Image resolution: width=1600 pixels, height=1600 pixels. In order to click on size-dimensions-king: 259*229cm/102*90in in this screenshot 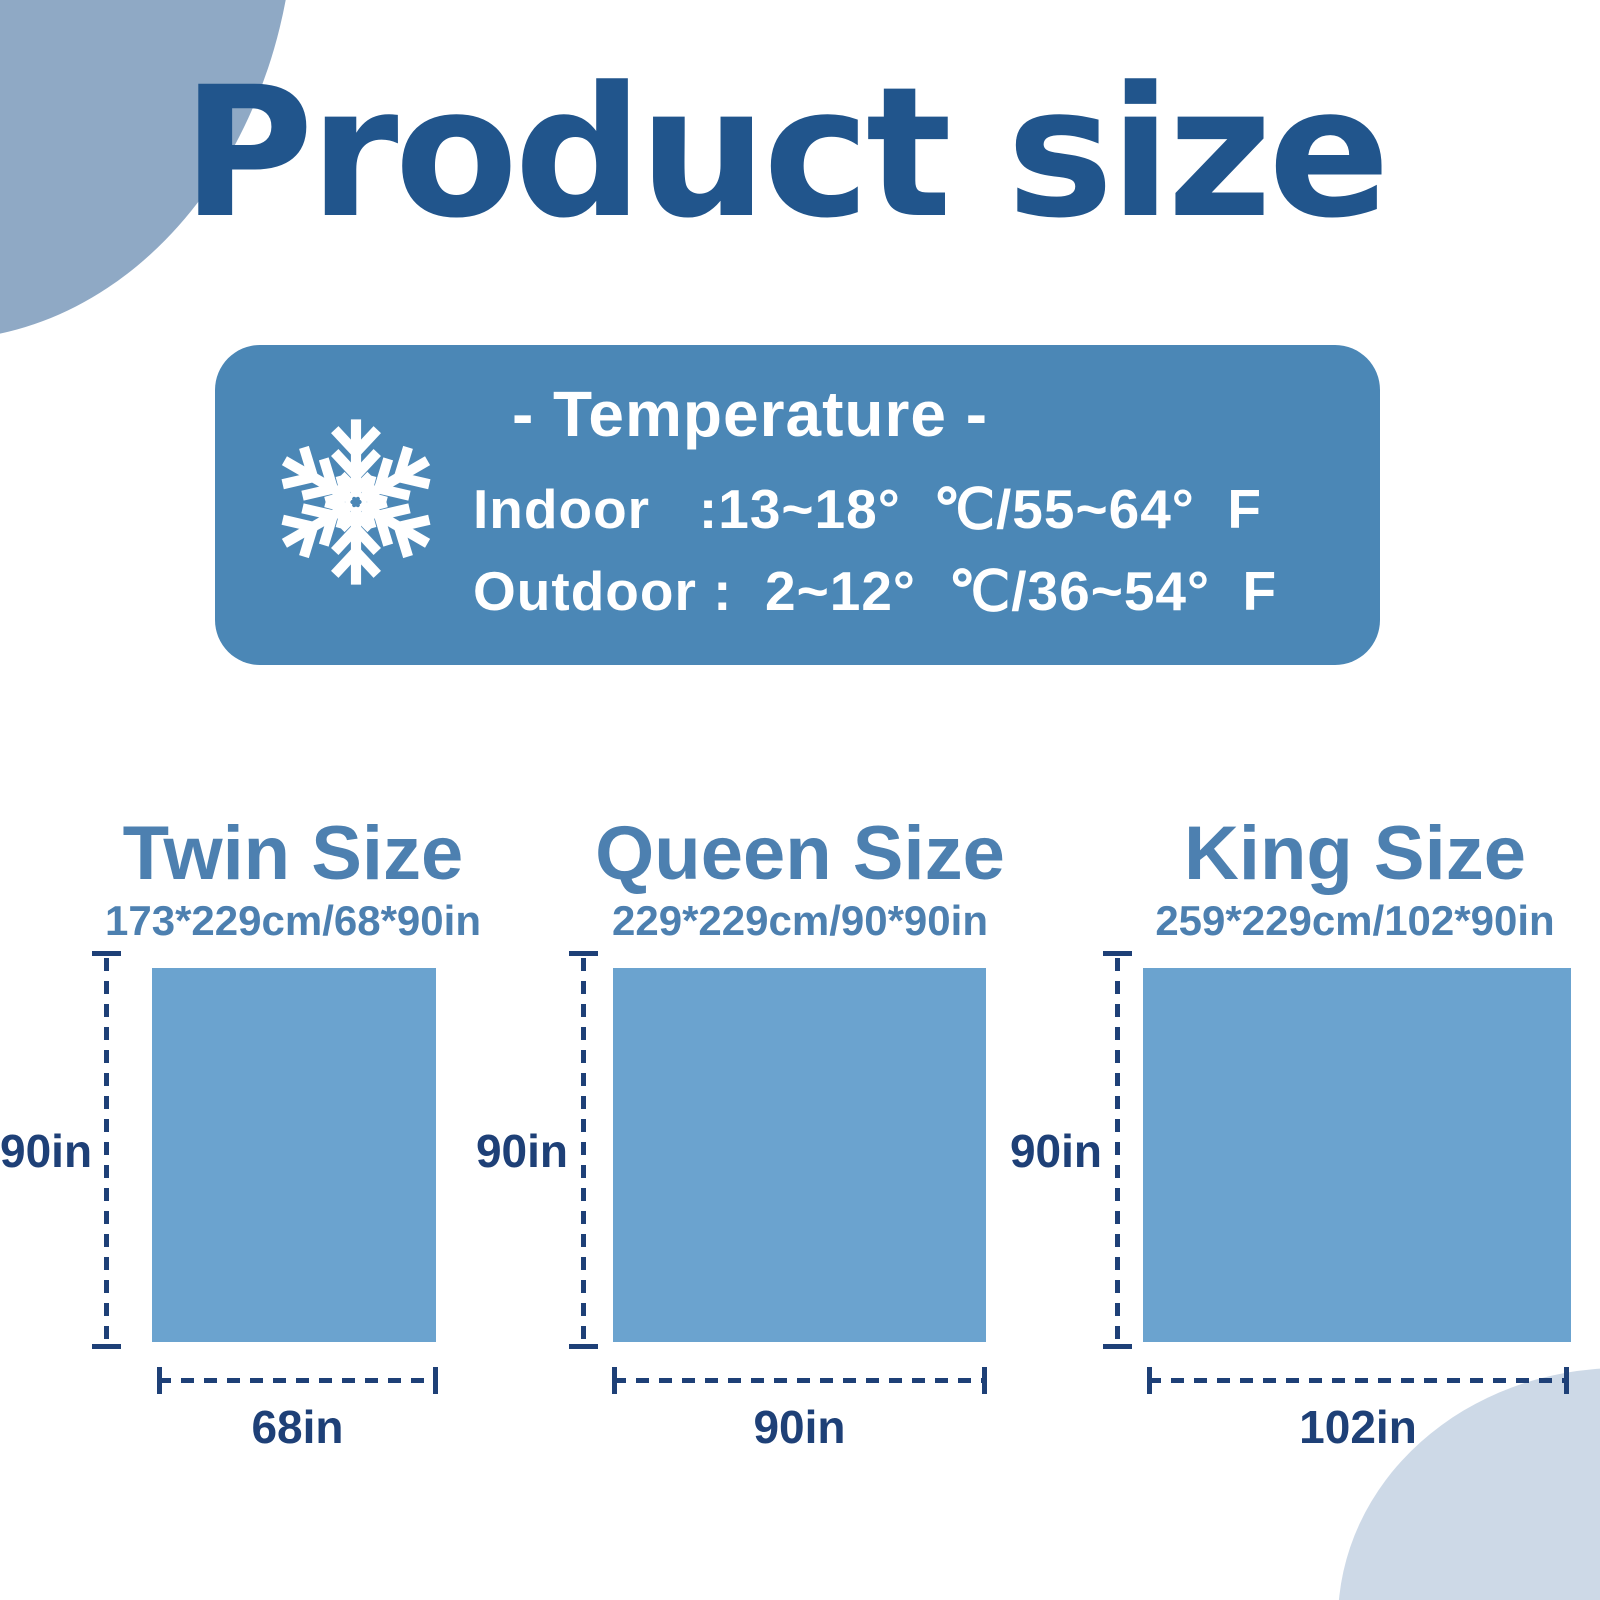, I will do `click(1355, 920)`.